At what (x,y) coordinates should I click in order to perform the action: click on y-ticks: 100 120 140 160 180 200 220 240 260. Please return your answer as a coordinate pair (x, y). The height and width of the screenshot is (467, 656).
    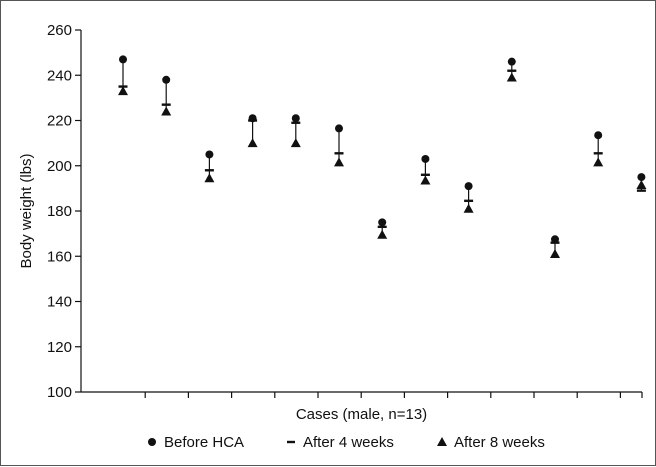
    Looking at the image, I should click on (64, 211).